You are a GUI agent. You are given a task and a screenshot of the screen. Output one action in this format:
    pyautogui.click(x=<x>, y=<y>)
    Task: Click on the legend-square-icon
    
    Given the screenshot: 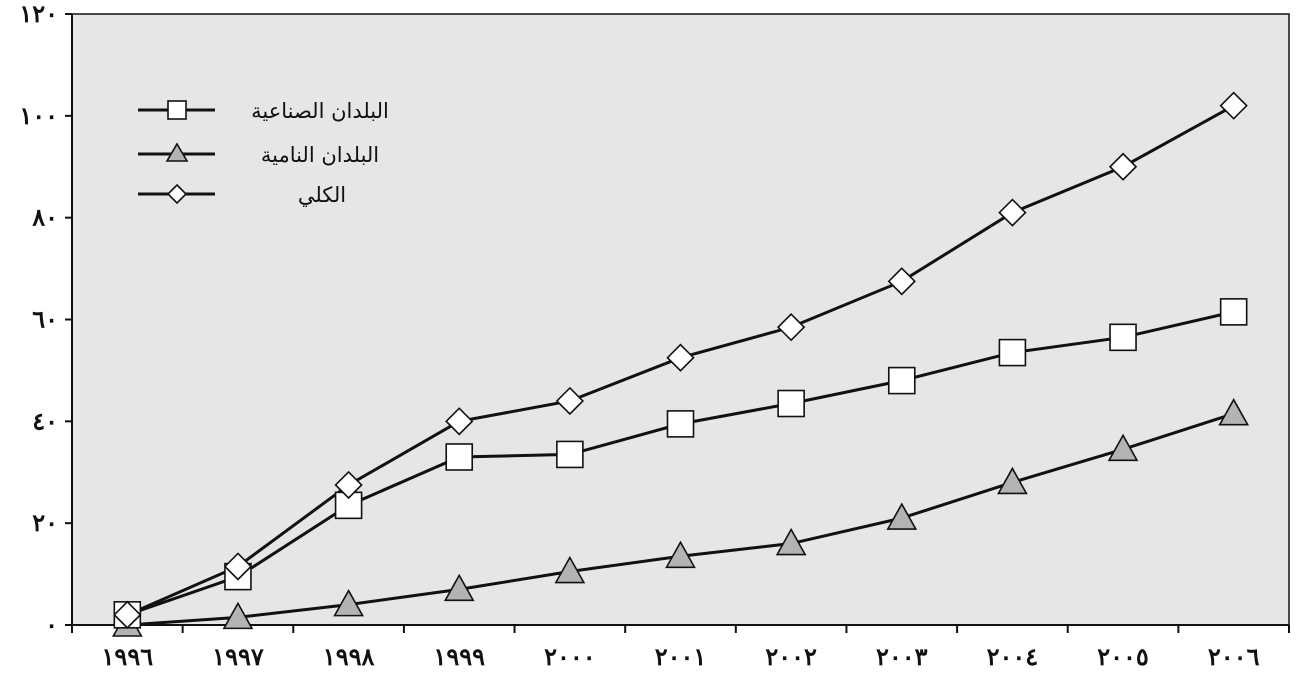 What is the action you would take?
    pyautogui.click(x=177, y=110)
    